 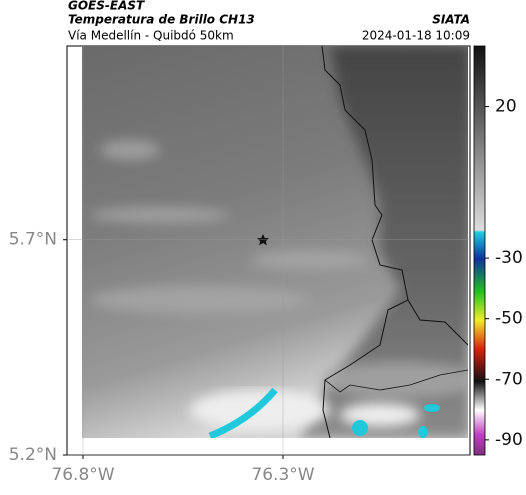 What do you see at coordinates (33, 240) in the screenshot?
I see `y-tick-label: 5.7°N` at bounding box center [33, 240].